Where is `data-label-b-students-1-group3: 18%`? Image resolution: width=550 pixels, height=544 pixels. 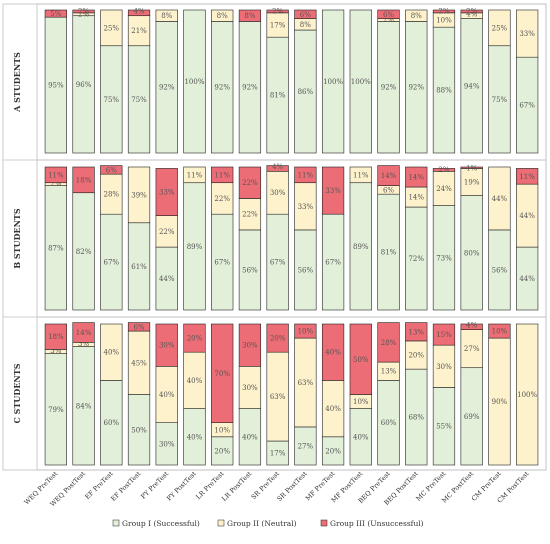 data-label-b-students-1-group3: 18% is located at coordinates (84, 180).